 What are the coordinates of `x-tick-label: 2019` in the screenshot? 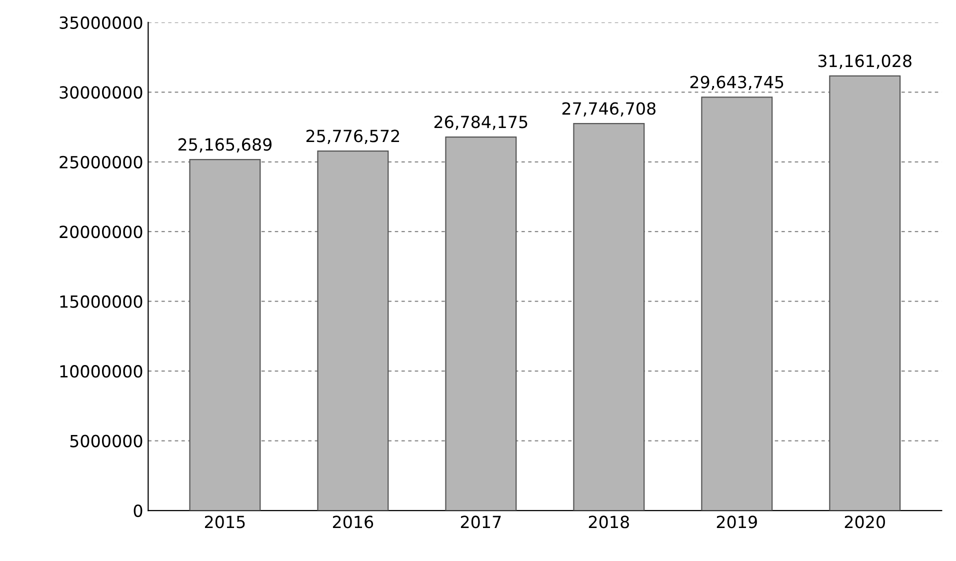 It's located at (736, 522).